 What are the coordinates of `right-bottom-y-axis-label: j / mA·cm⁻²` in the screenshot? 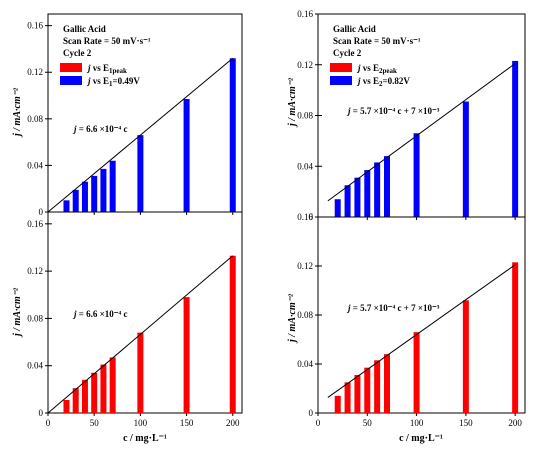 It's located at (292, 318).